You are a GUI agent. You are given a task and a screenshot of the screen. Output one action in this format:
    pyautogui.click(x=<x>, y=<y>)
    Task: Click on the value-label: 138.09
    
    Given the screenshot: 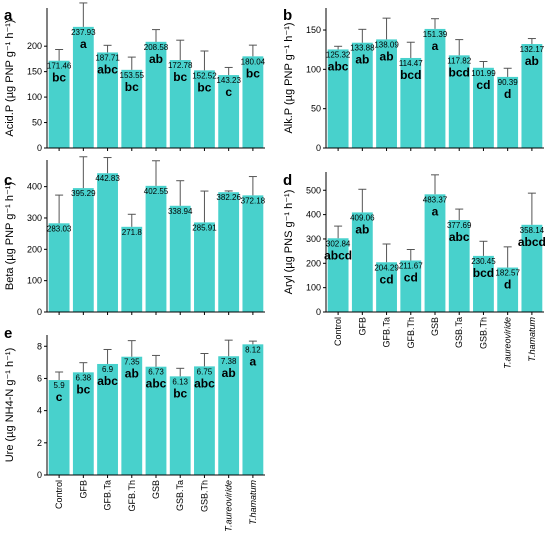 What is the action you would take?
    pyautogui.click(x=386, y=44)
    